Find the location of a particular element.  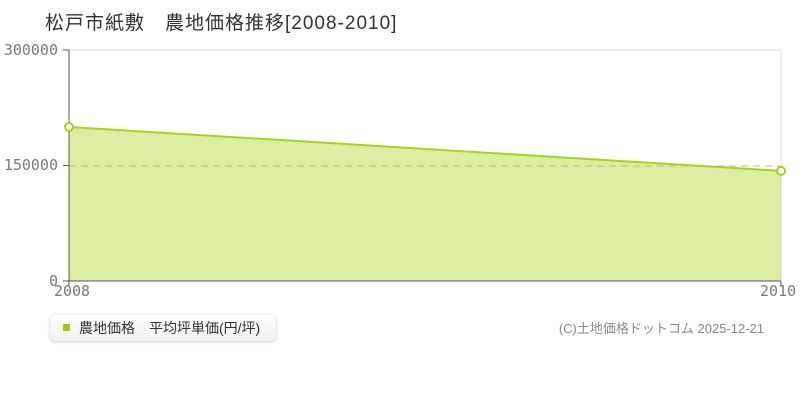

y-tick-label-0: 0 is located at coordinates (53, 281).